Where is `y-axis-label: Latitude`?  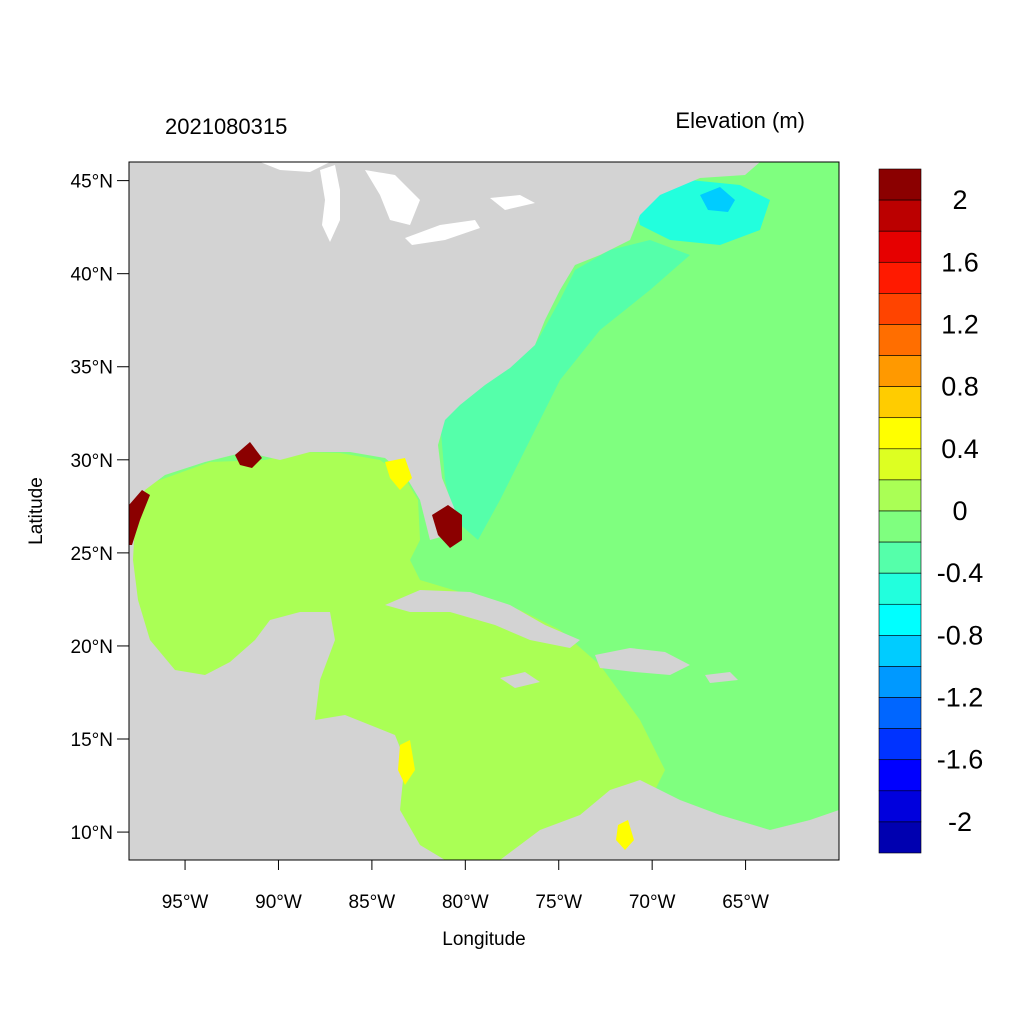
y-axis-label: Latitude is located at coordinates (36, 511).